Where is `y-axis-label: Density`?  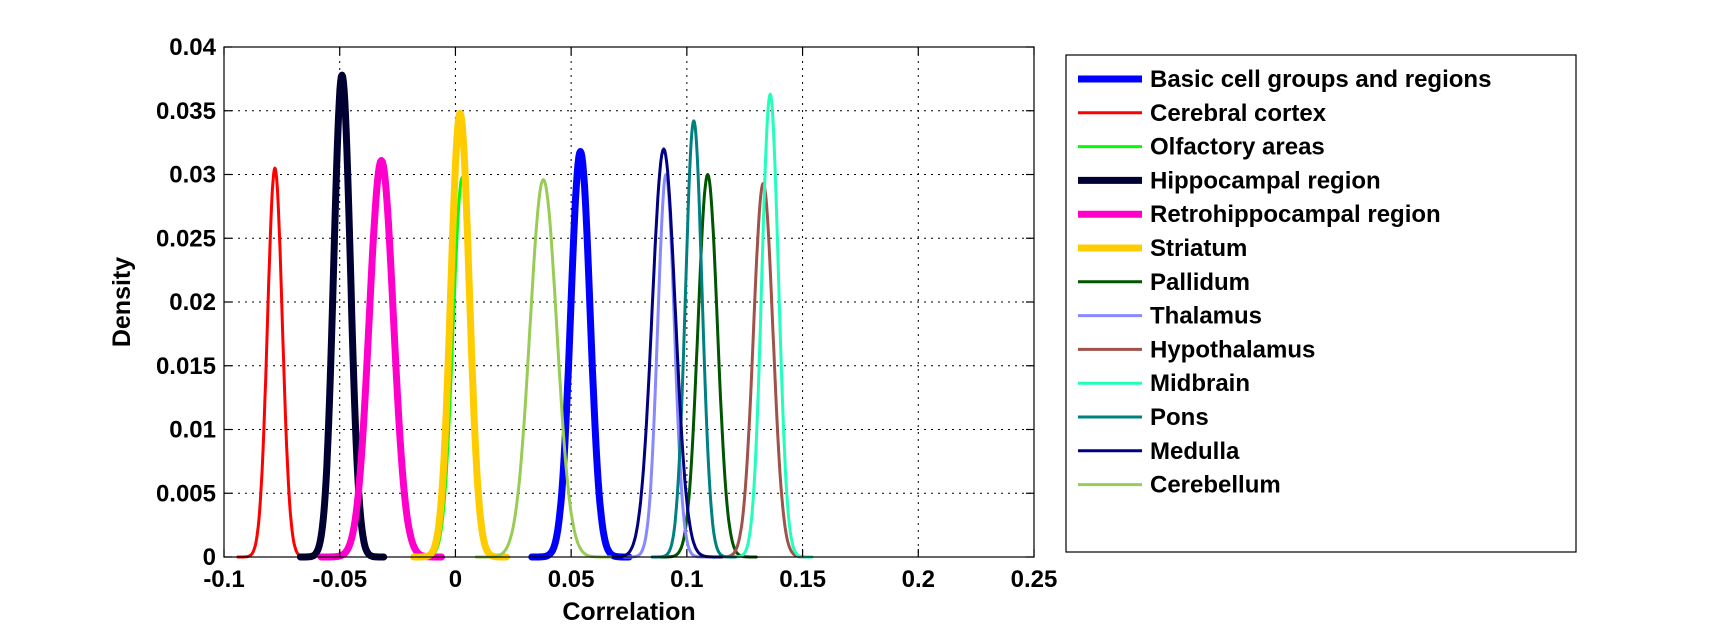 y-axis-label: Density is located at coordinates (122, 302).